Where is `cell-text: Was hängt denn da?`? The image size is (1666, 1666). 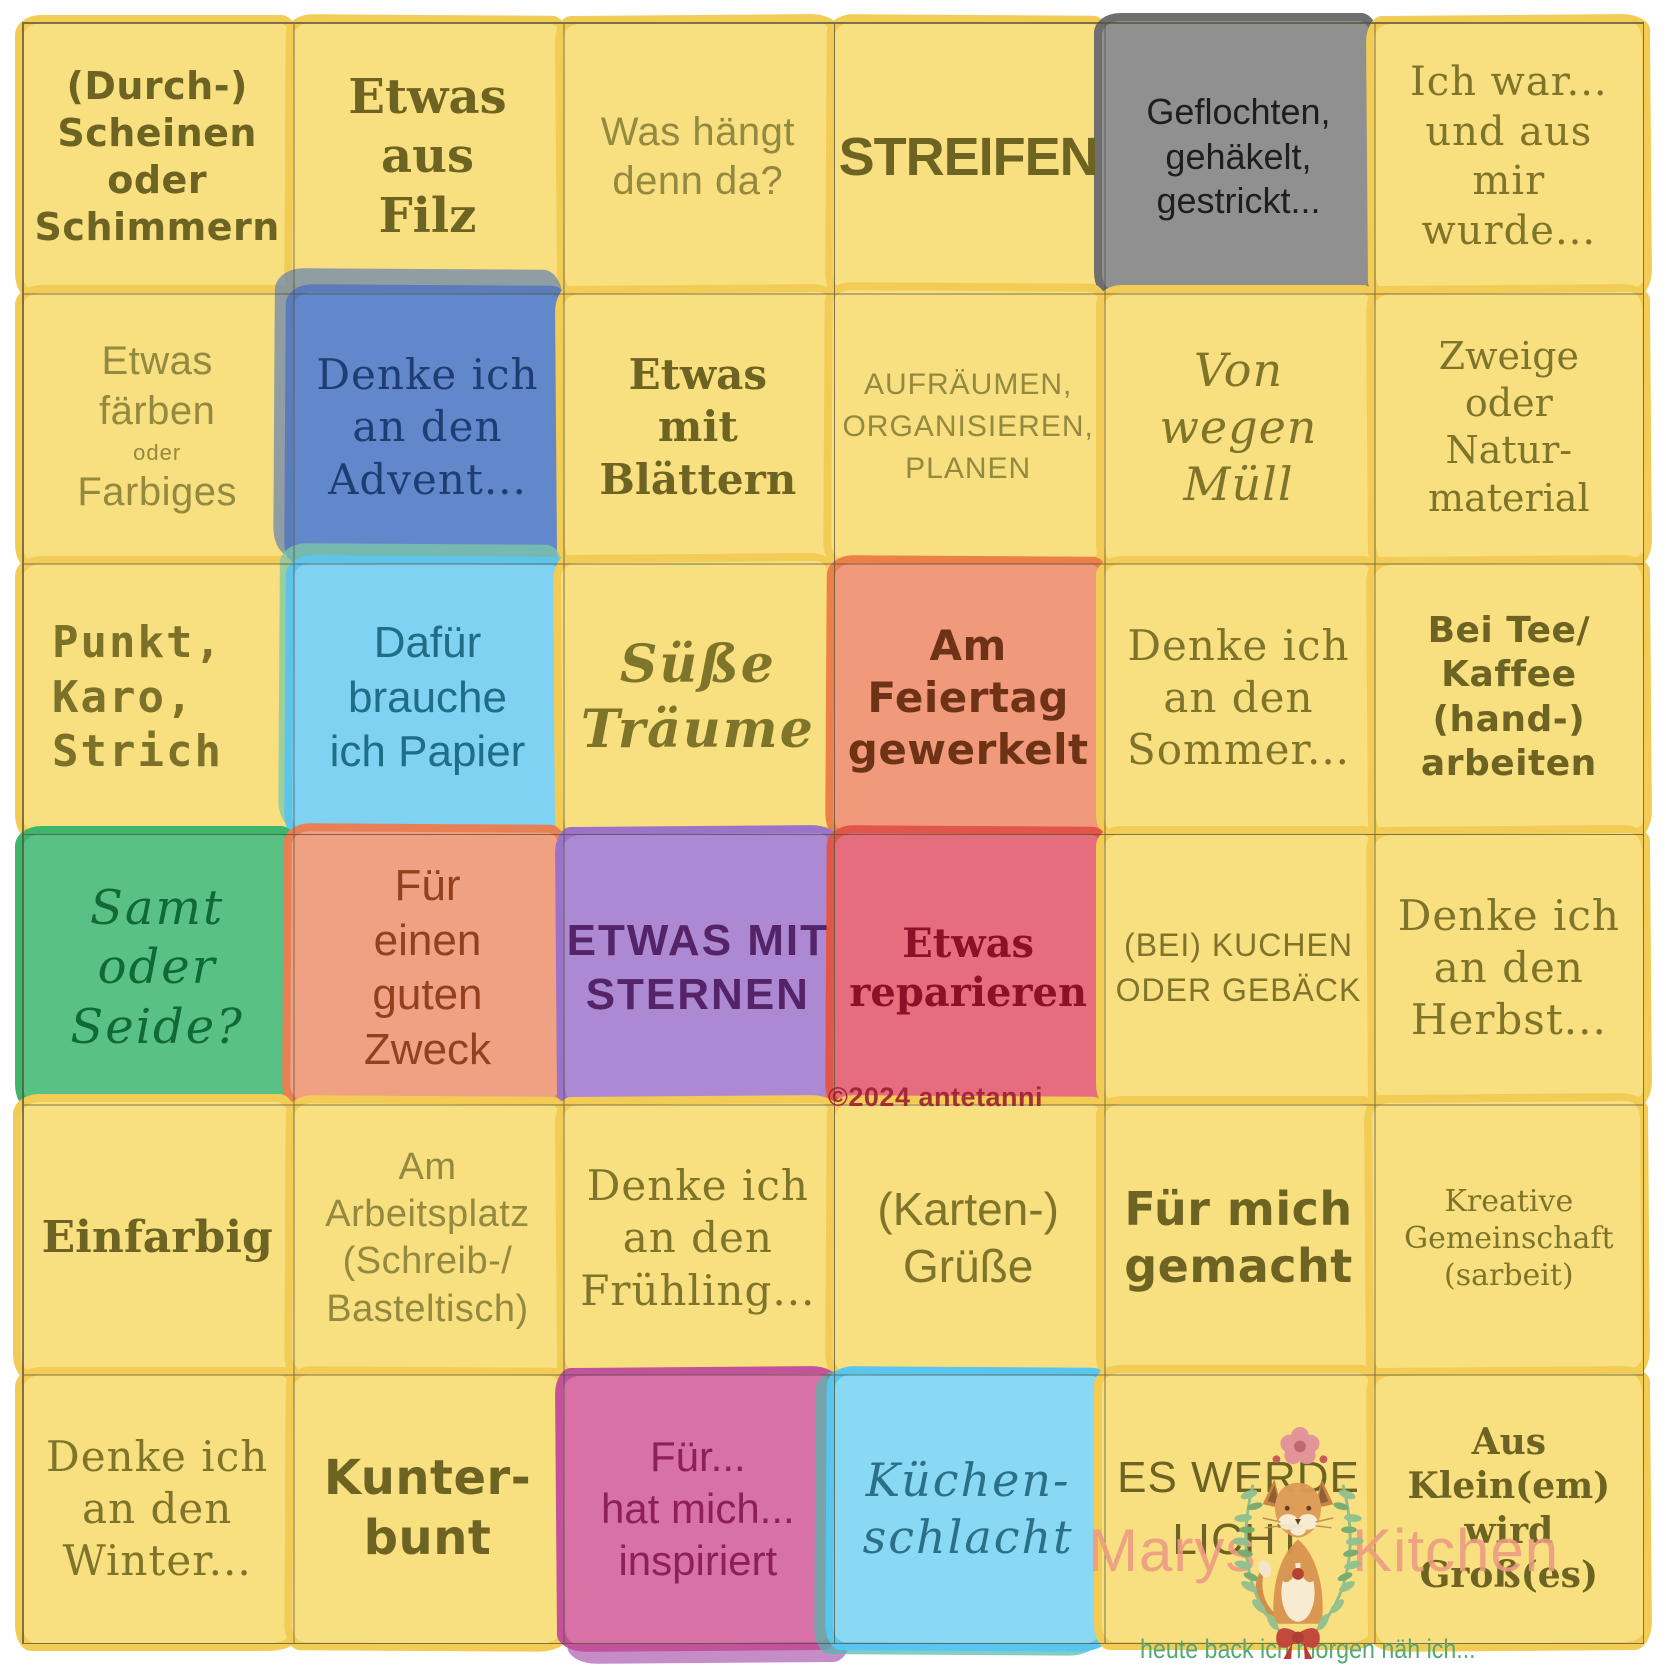
cell-text: Was hängt denn da? is located at coordinates (697, 156).